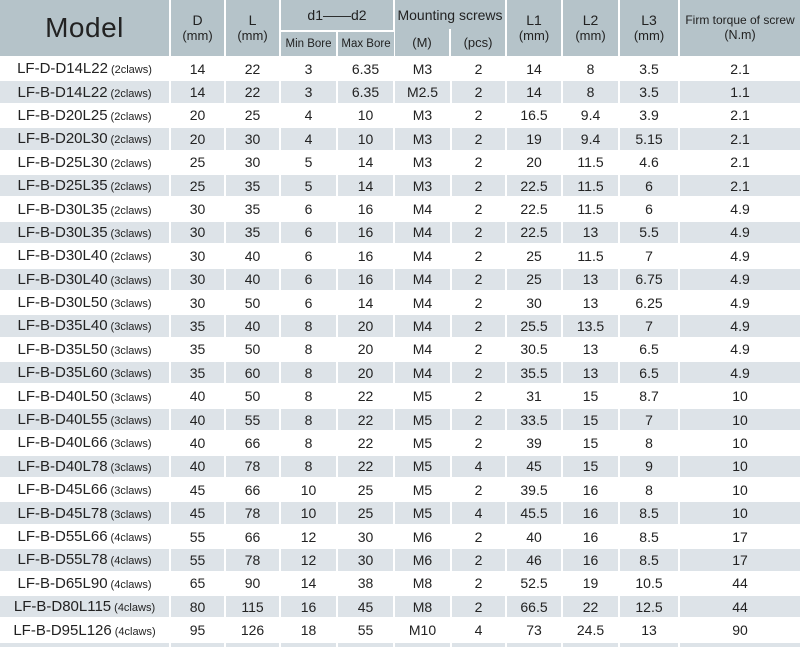 The height and width of the screenshot is (647, 800). Describe the element at coordinates (650, 350) in the screenshot. I see `cell-l3: 6.5` at that location.